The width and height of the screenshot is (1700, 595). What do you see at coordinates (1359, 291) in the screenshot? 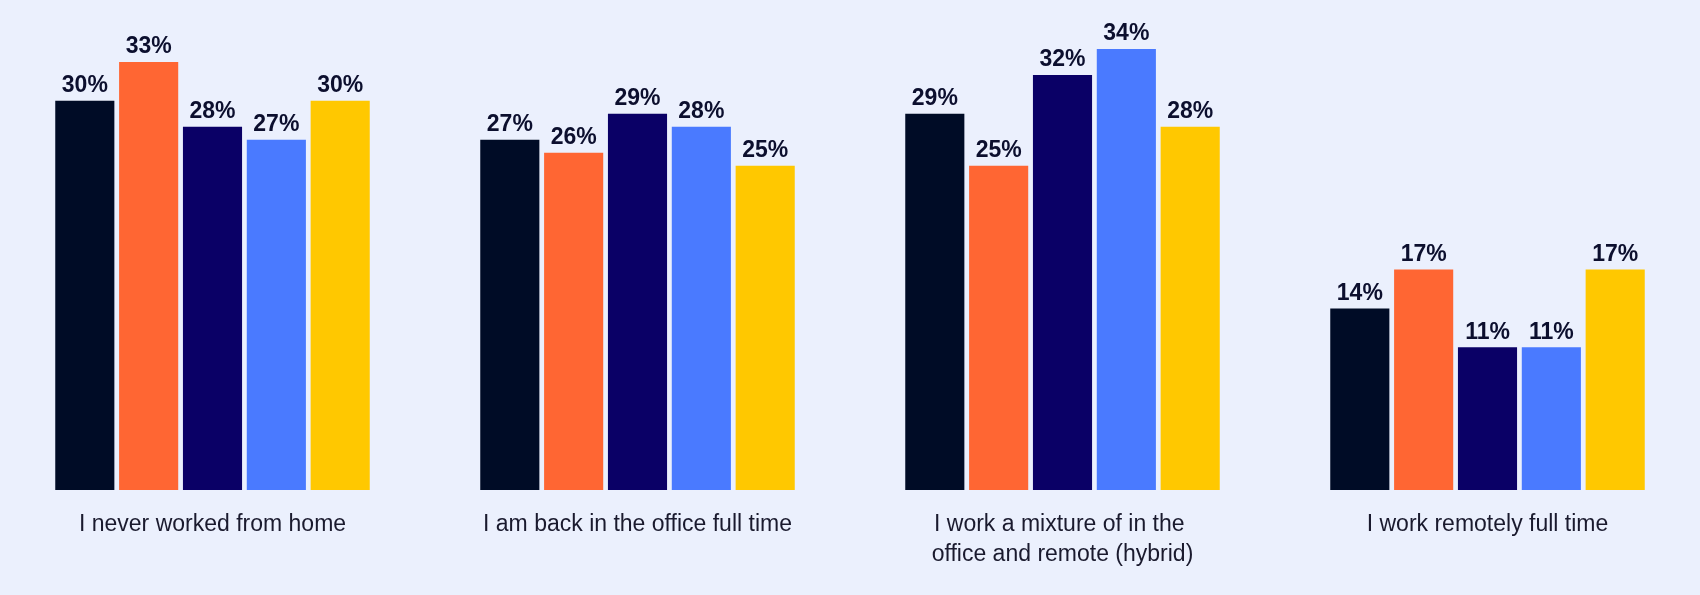
I see `data-label: 14%` at bounding box center [1359, 291].